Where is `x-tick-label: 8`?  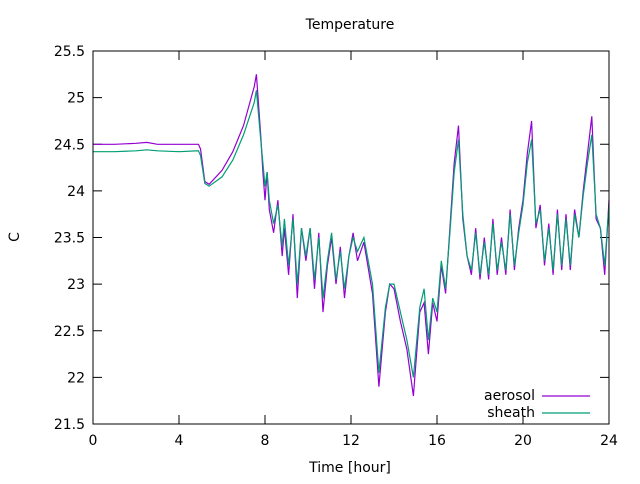 x-tick-label: 8 is located at coordinates (265, 441).